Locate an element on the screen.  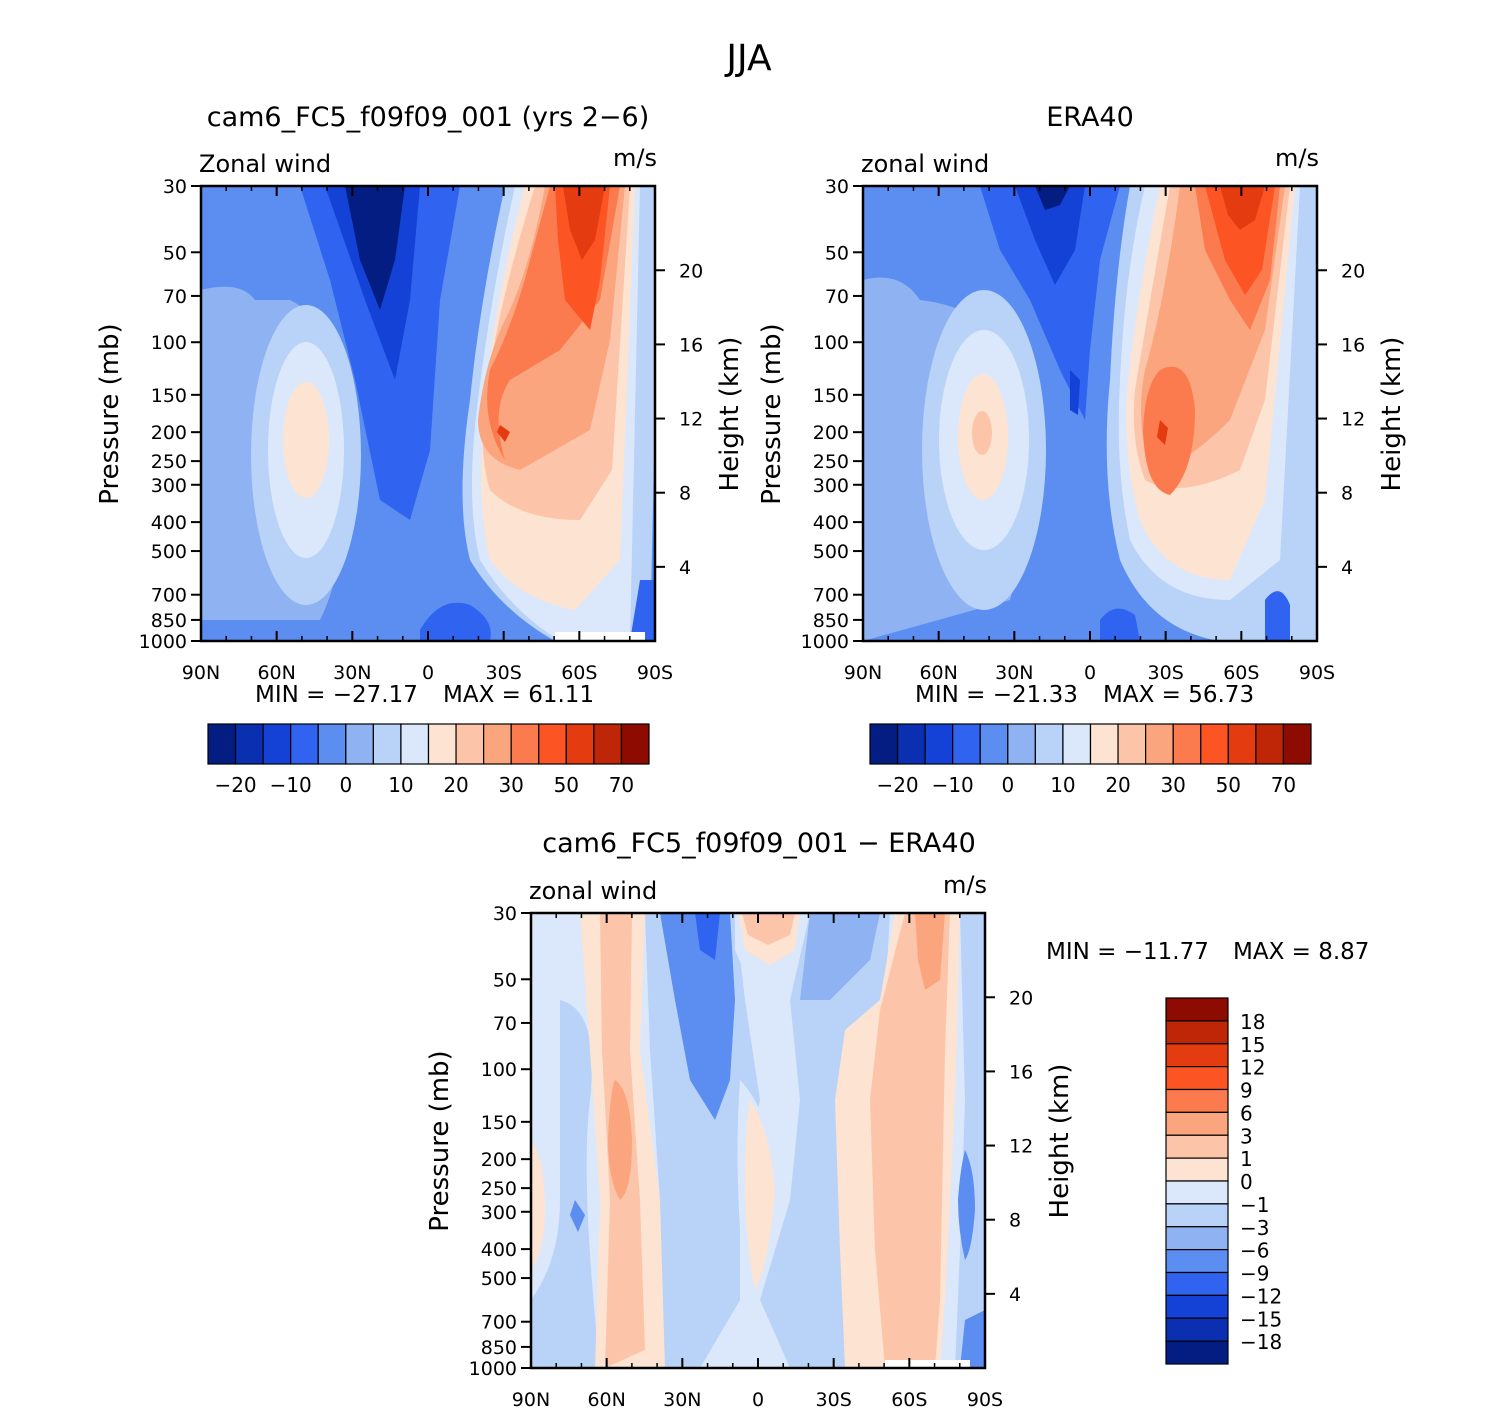
panel-model-units: m/s is located at coordinates (635, 158).